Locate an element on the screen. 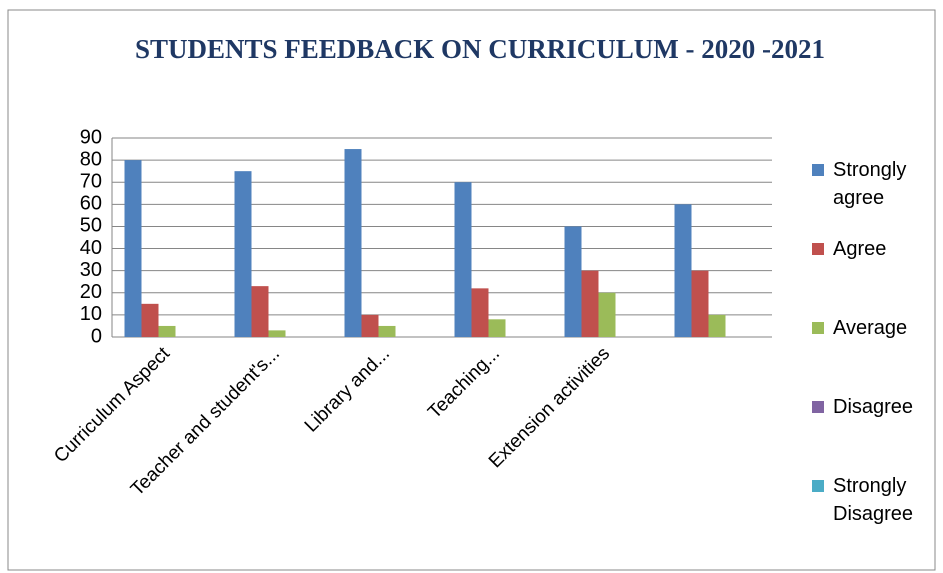 This screenshot has height=573, width=943. legend-label: Agree is located at coordinates (860, 249).